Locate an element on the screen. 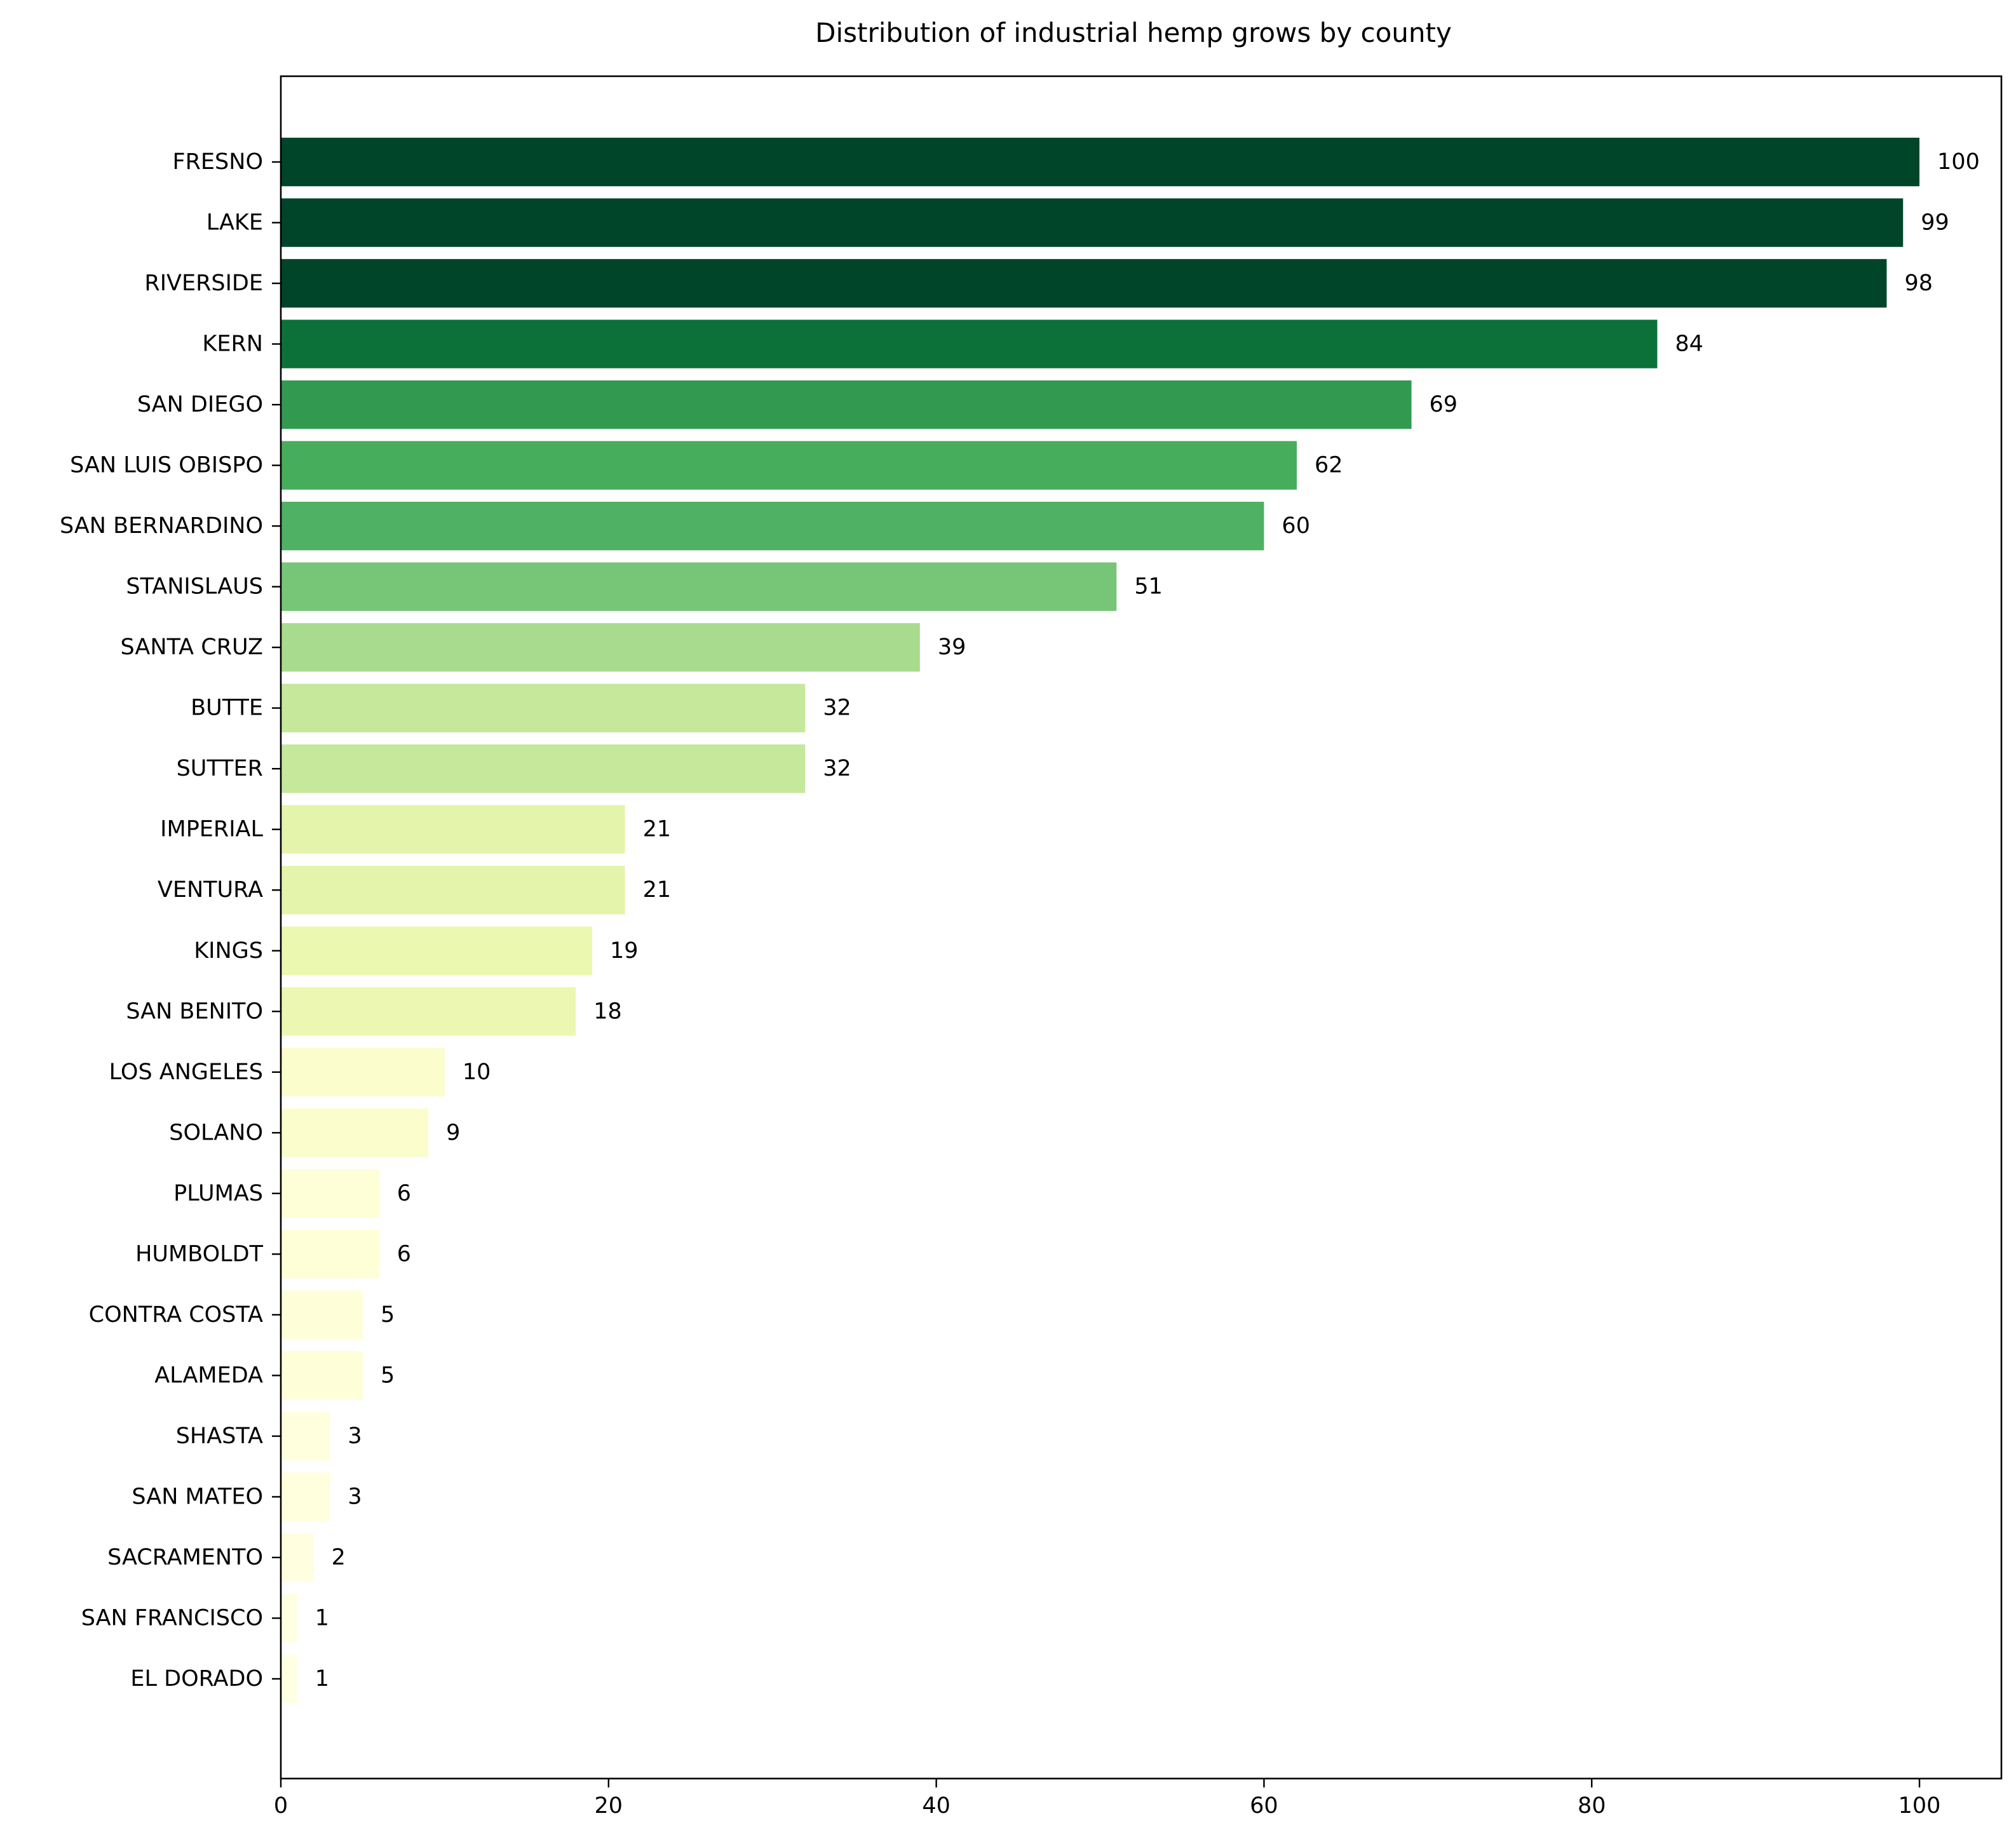 This screenshot has width=2016, height=1837. y-tick-label: STANISLAUS is located at coordinates (194, 587).